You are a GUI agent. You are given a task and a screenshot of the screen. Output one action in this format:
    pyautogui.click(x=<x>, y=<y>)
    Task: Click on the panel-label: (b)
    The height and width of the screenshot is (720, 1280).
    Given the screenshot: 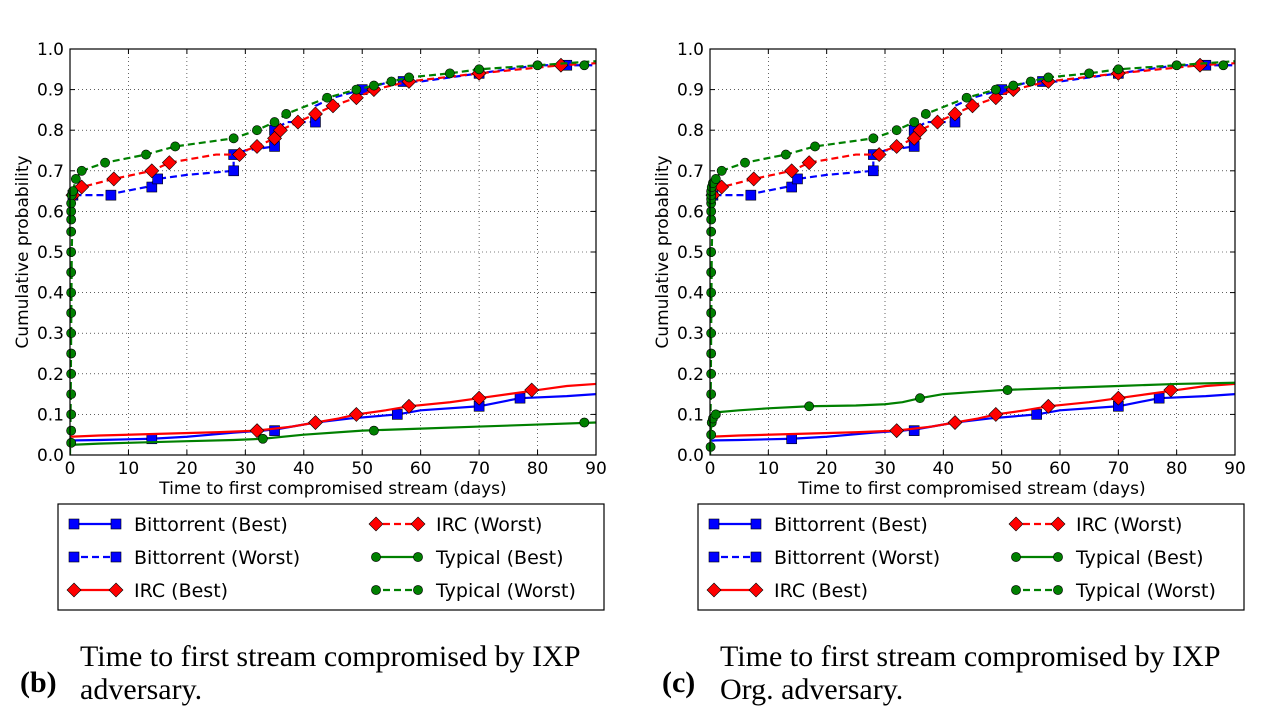 What is the action you would take?
    pyautogui.click(x=38, y=682)
    